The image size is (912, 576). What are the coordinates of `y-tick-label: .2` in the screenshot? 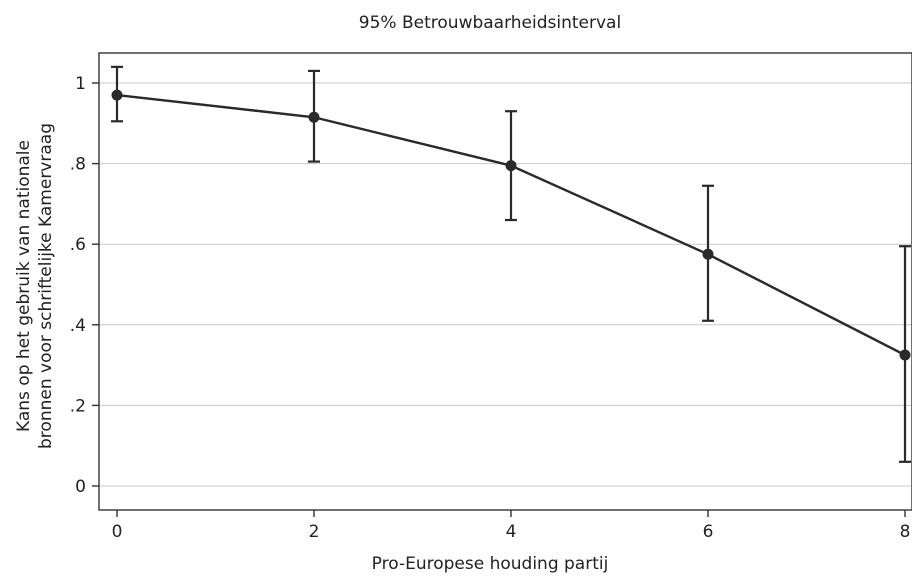 It's located at (78, 406).